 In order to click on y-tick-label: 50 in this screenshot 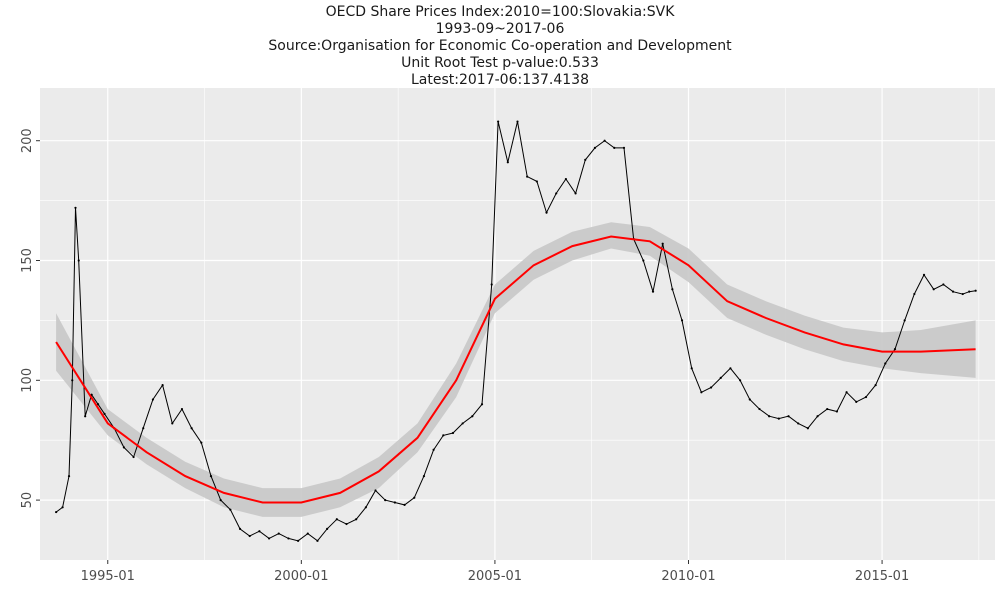, I will do `click(27, 500)`.